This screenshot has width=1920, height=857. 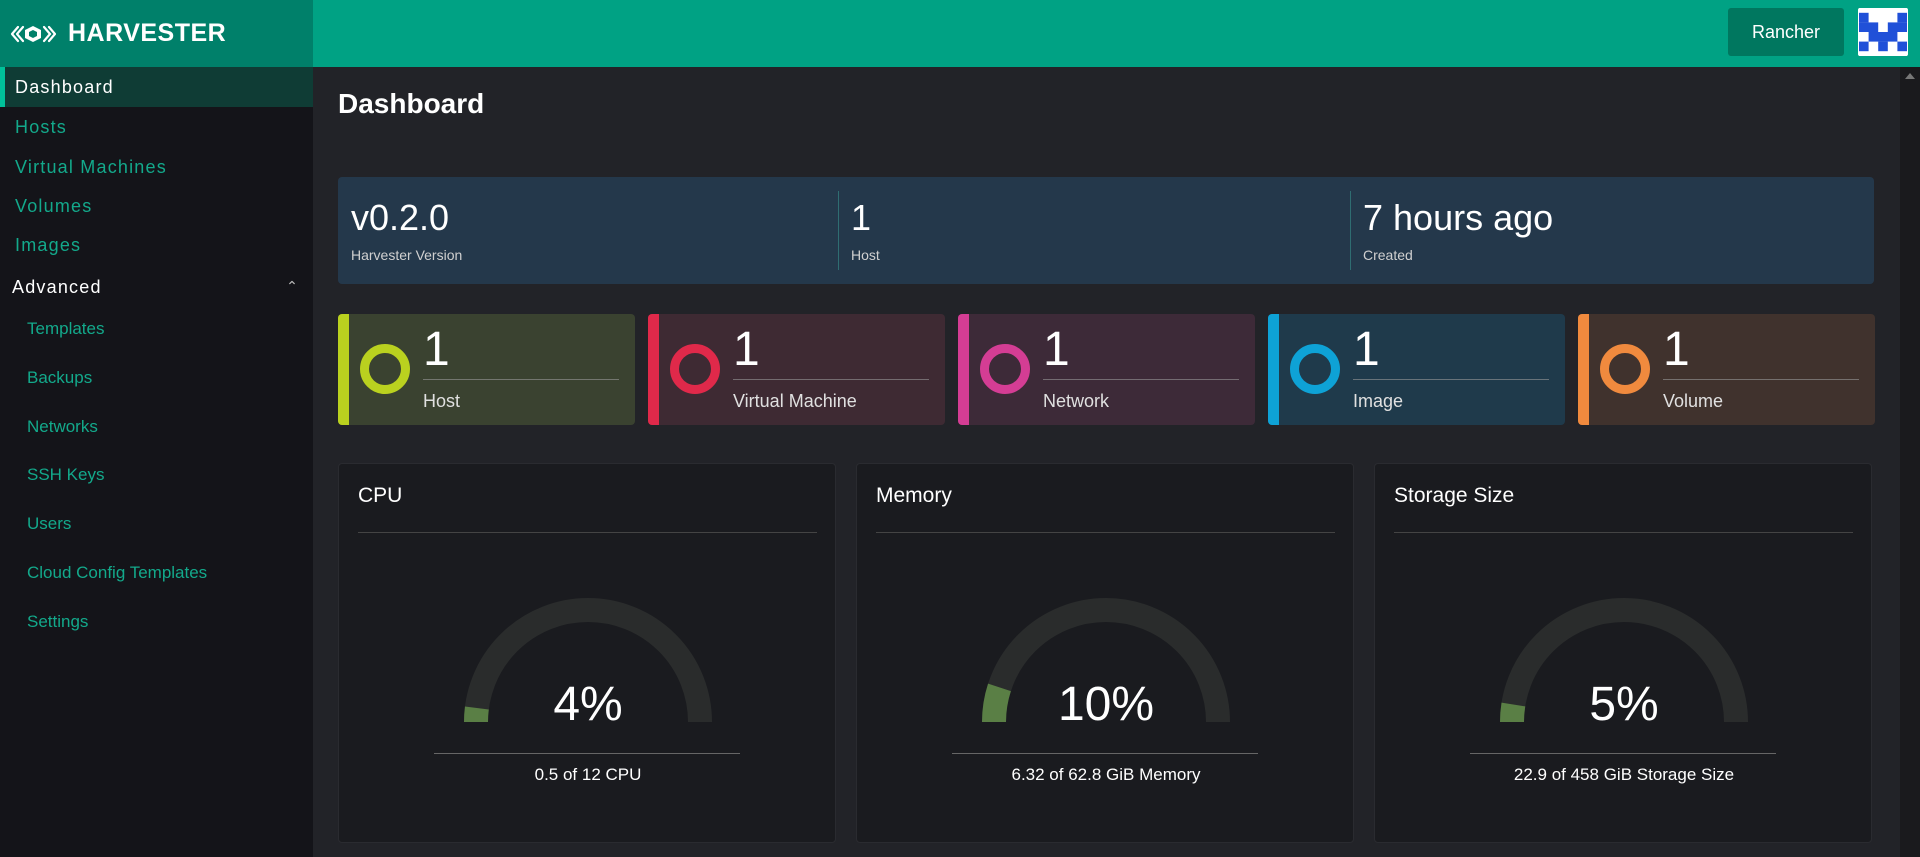 I want to click on summary-value: 1, so click(x=861, y=217).